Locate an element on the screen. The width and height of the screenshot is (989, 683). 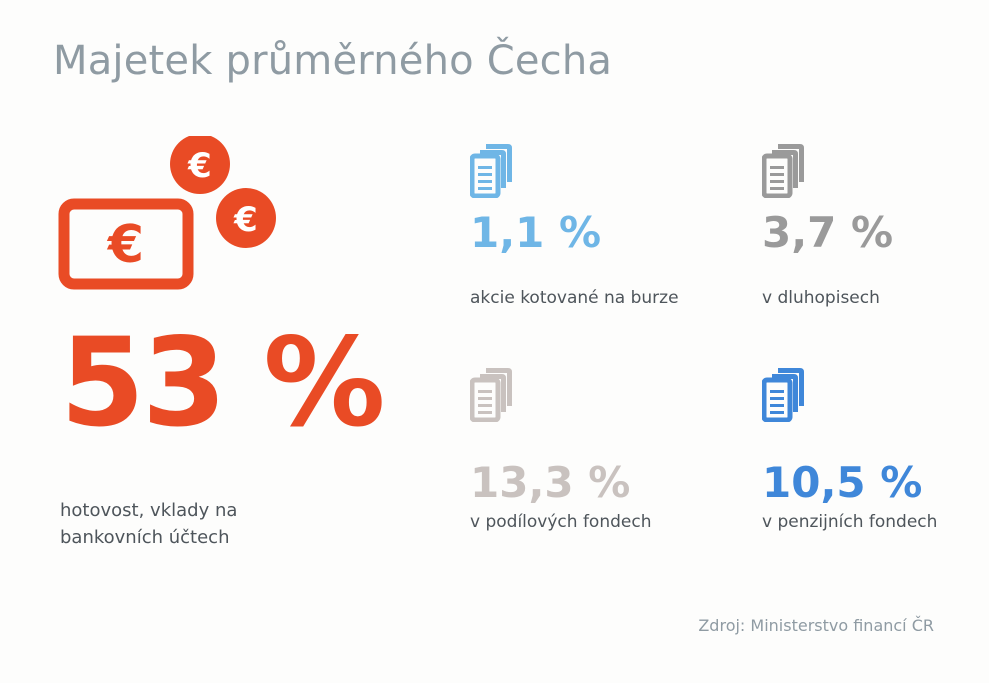
stat-value: 1,1 % is located at coordinates (536, 232).